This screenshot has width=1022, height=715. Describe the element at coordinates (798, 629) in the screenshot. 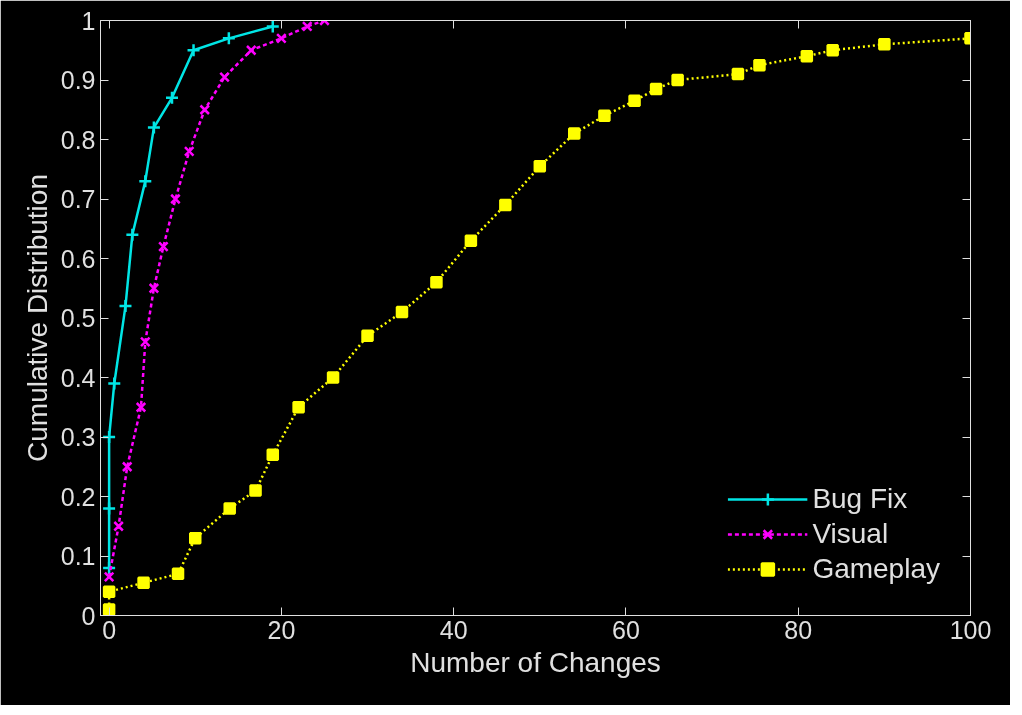

I see `x-tick-label: 80` at that location.